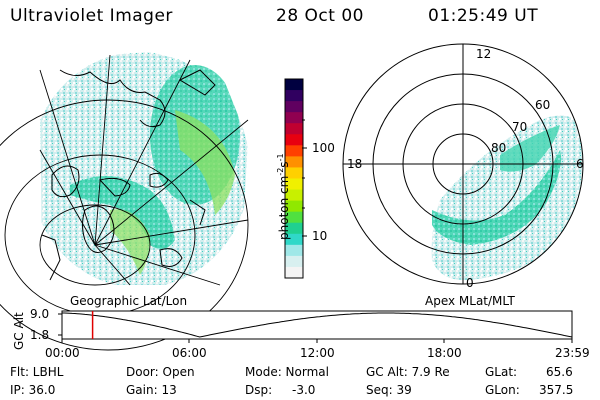 The width and height of the screenshot is (600, 400). I want to click on colorbar-tick-100: 100, so click(323, 148).